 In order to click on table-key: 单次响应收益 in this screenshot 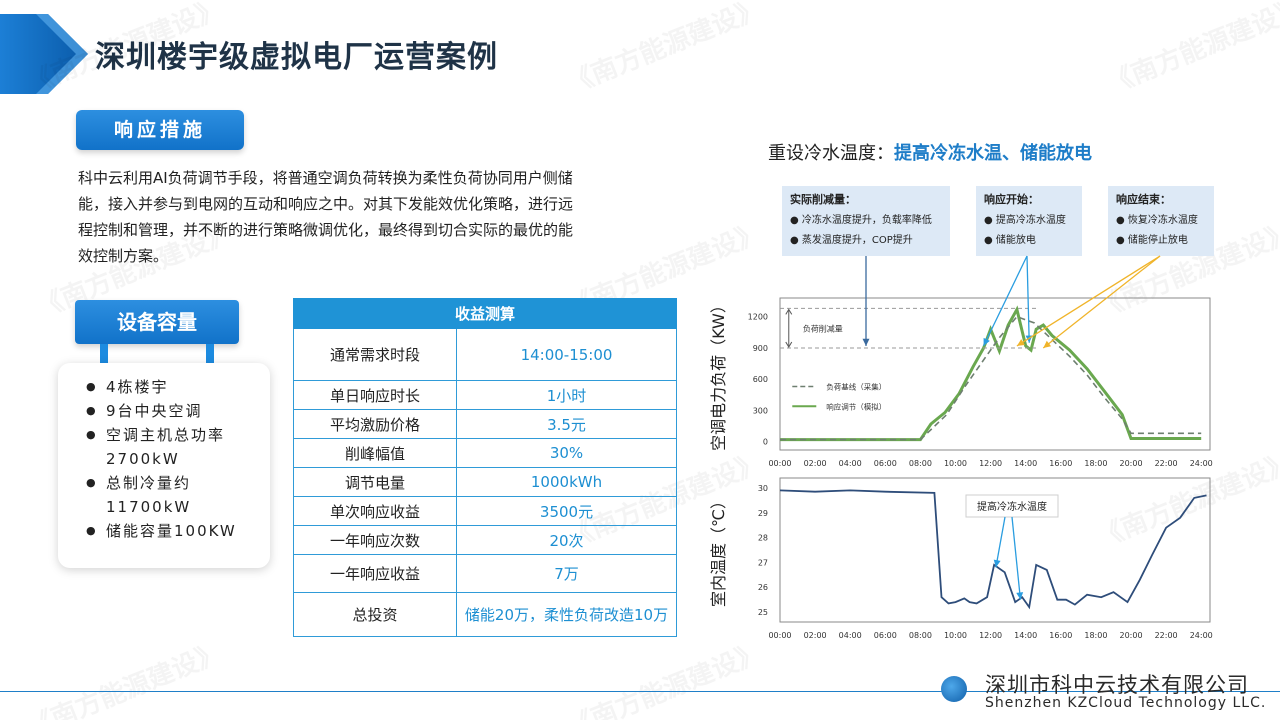, I will do `click(375, 511)`.